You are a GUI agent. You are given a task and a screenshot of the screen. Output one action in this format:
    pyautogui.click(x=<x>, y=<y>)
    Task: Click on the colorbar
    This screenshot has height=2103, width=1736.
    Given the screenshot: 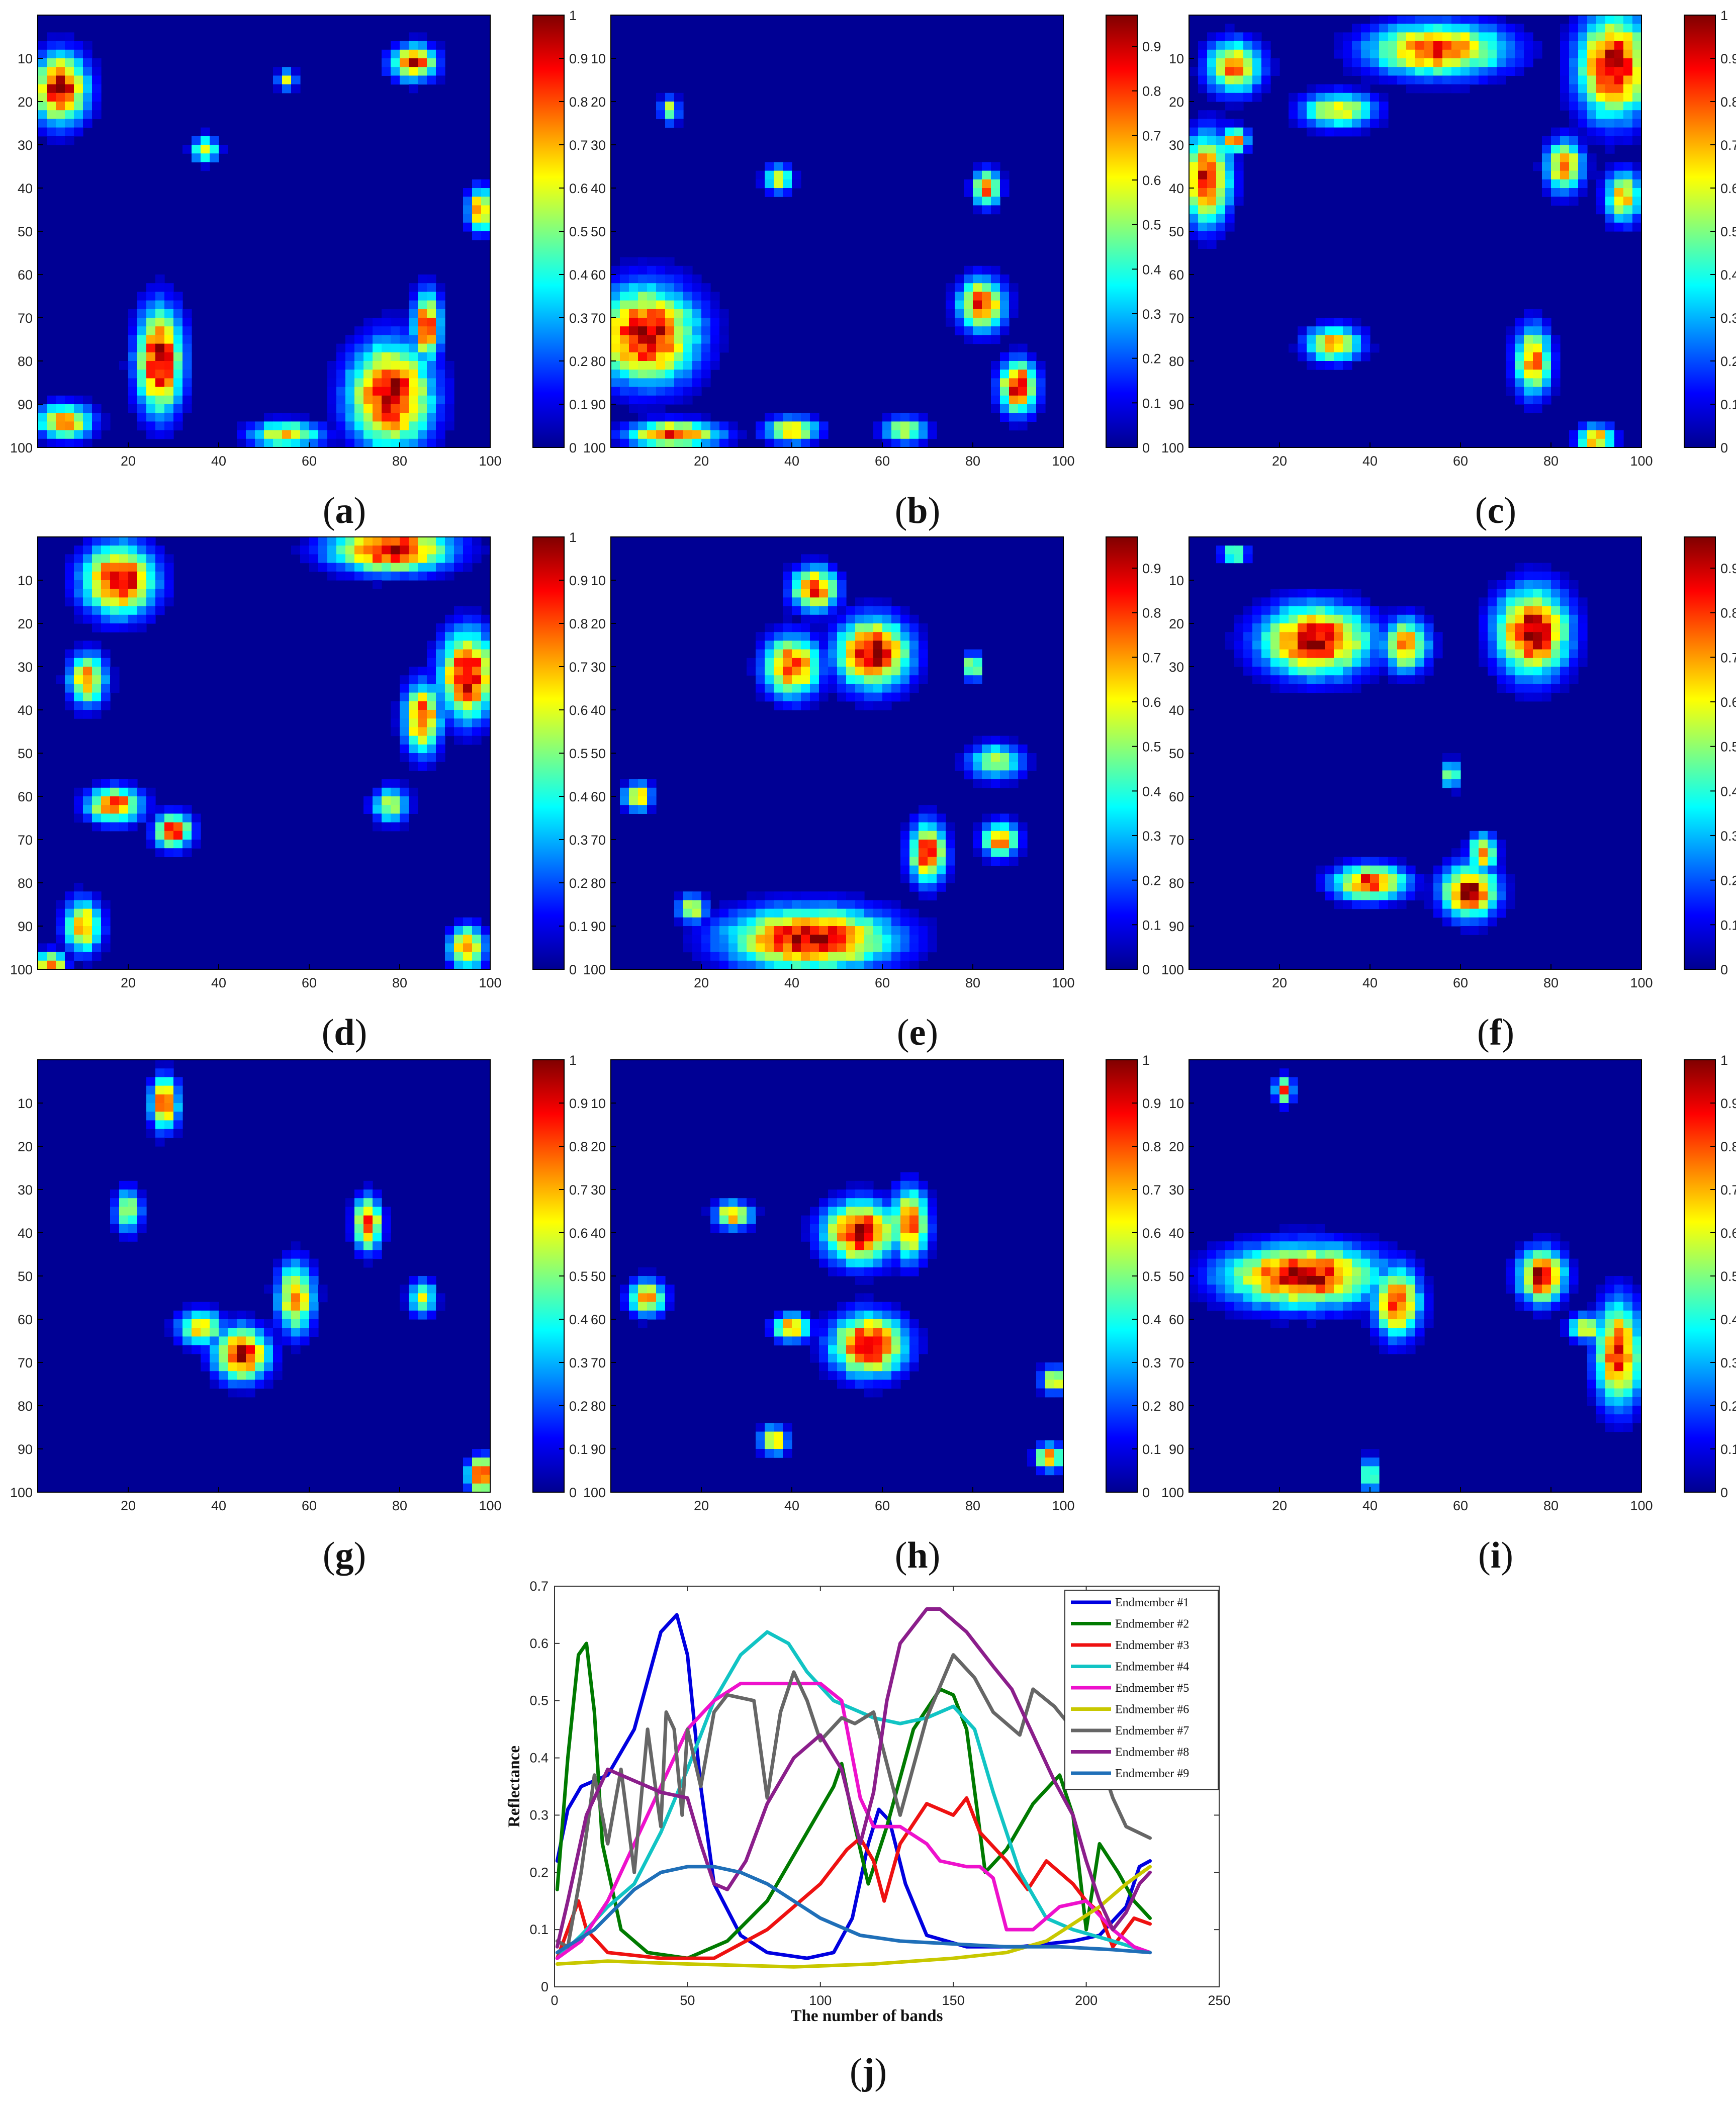 What is the action you would take?
    pyautogui.click(x=1122, y=753)
    